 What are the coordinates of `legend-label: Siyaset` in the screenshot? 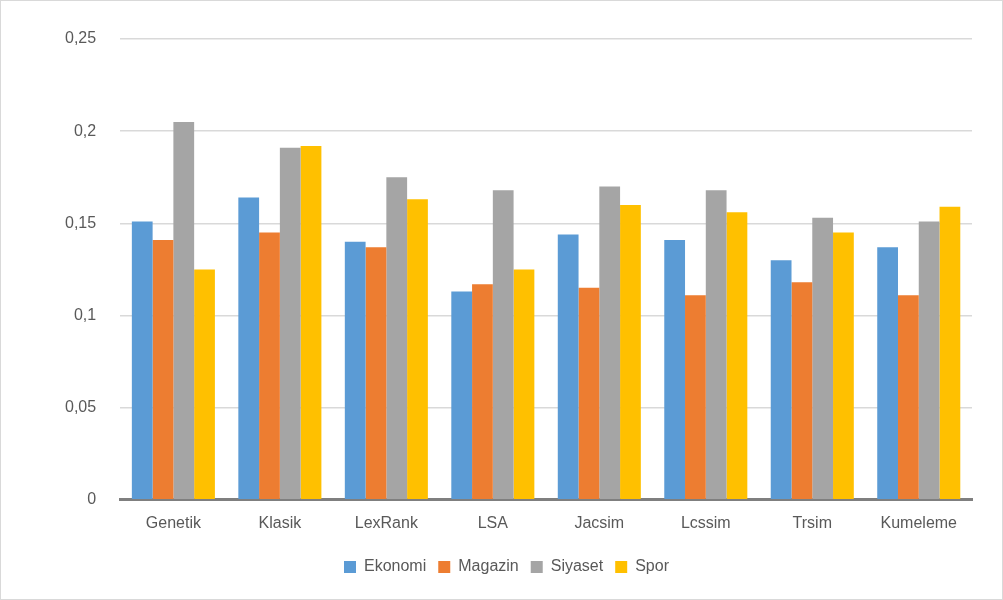 It's located at (577, 566).